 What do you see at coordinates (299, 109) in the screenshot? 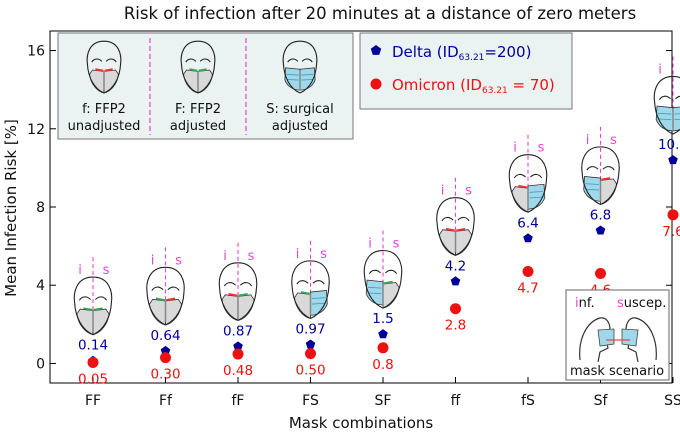
I see `mask-legend-S-line1: S: surgical` at bounding box center [299, 109].